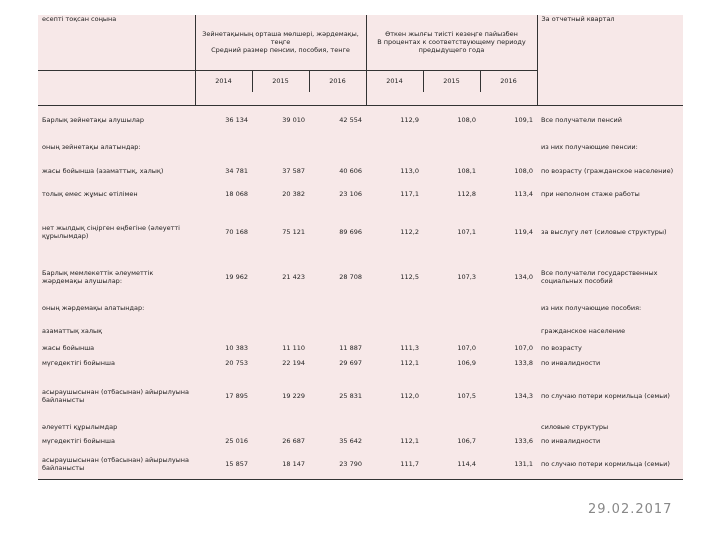 This screenshot has width=720, height=540. Describe the element at coordinates (236, 363) in the screenshot. I see `value-cell: 20 753` at that location.